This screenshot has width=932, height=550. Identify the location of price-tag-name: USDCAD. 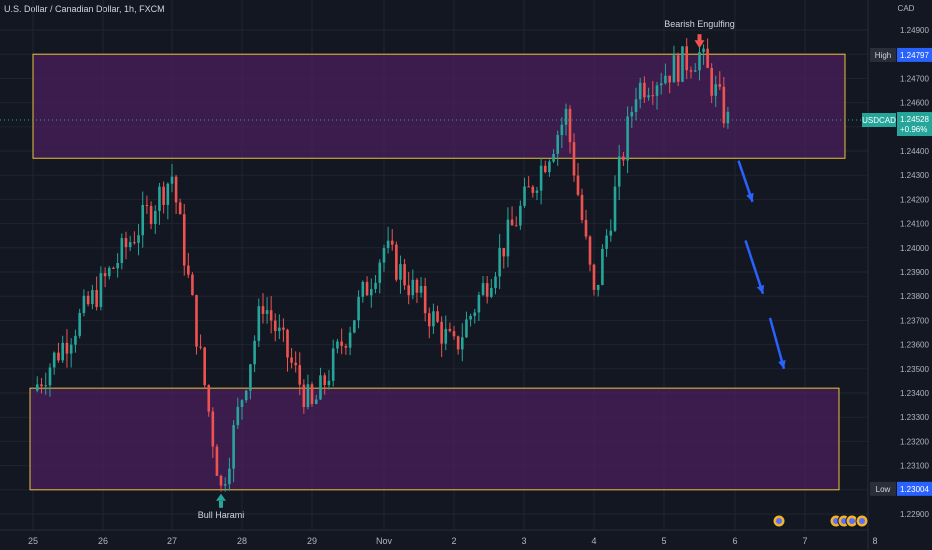
(879, 120).